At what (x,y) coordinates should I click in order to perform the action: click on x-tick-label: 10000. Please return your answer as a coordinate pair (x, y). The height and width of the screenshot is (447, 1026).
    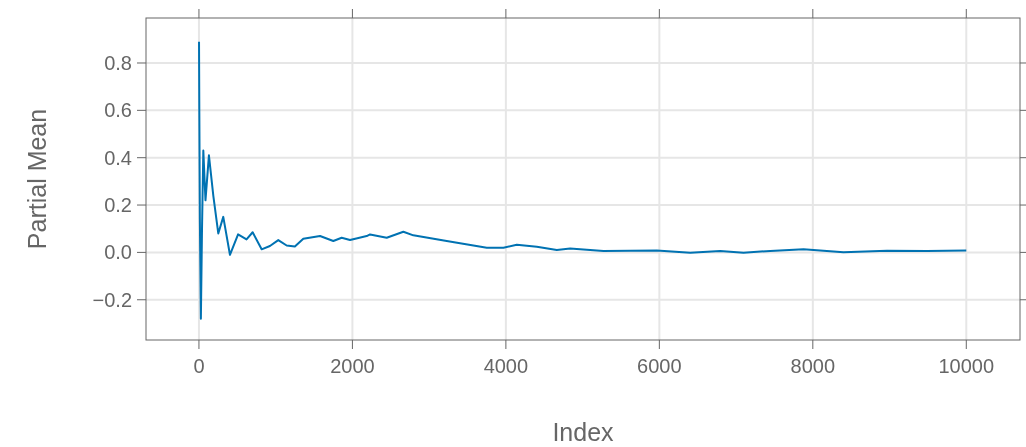
    Looking at the image, I should click on (966, 366).